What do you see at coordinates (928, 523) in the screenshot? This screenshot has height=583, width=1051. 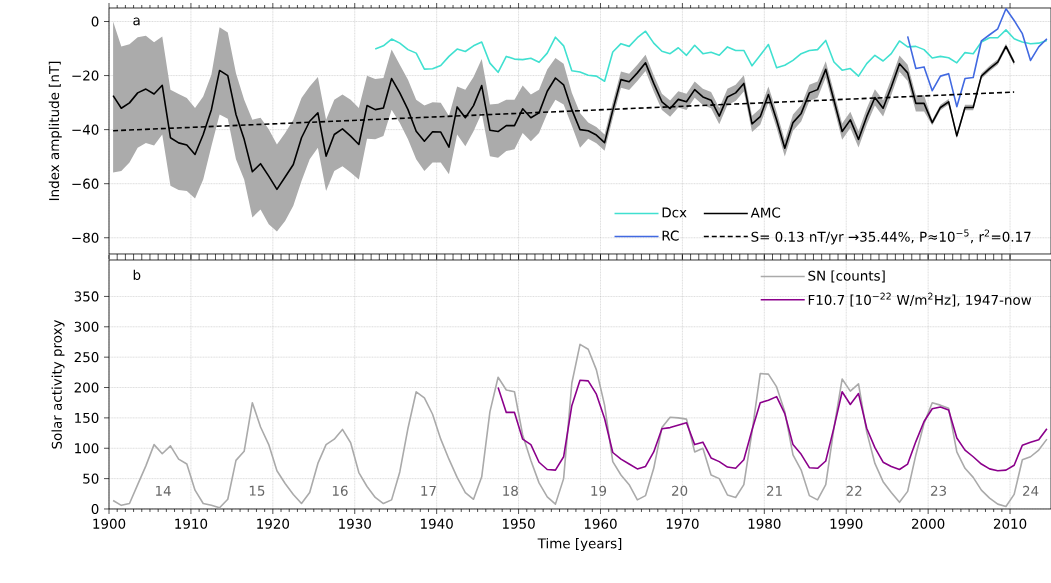 I see `x-tick-label: 2000` at bounding box center [928, 523].